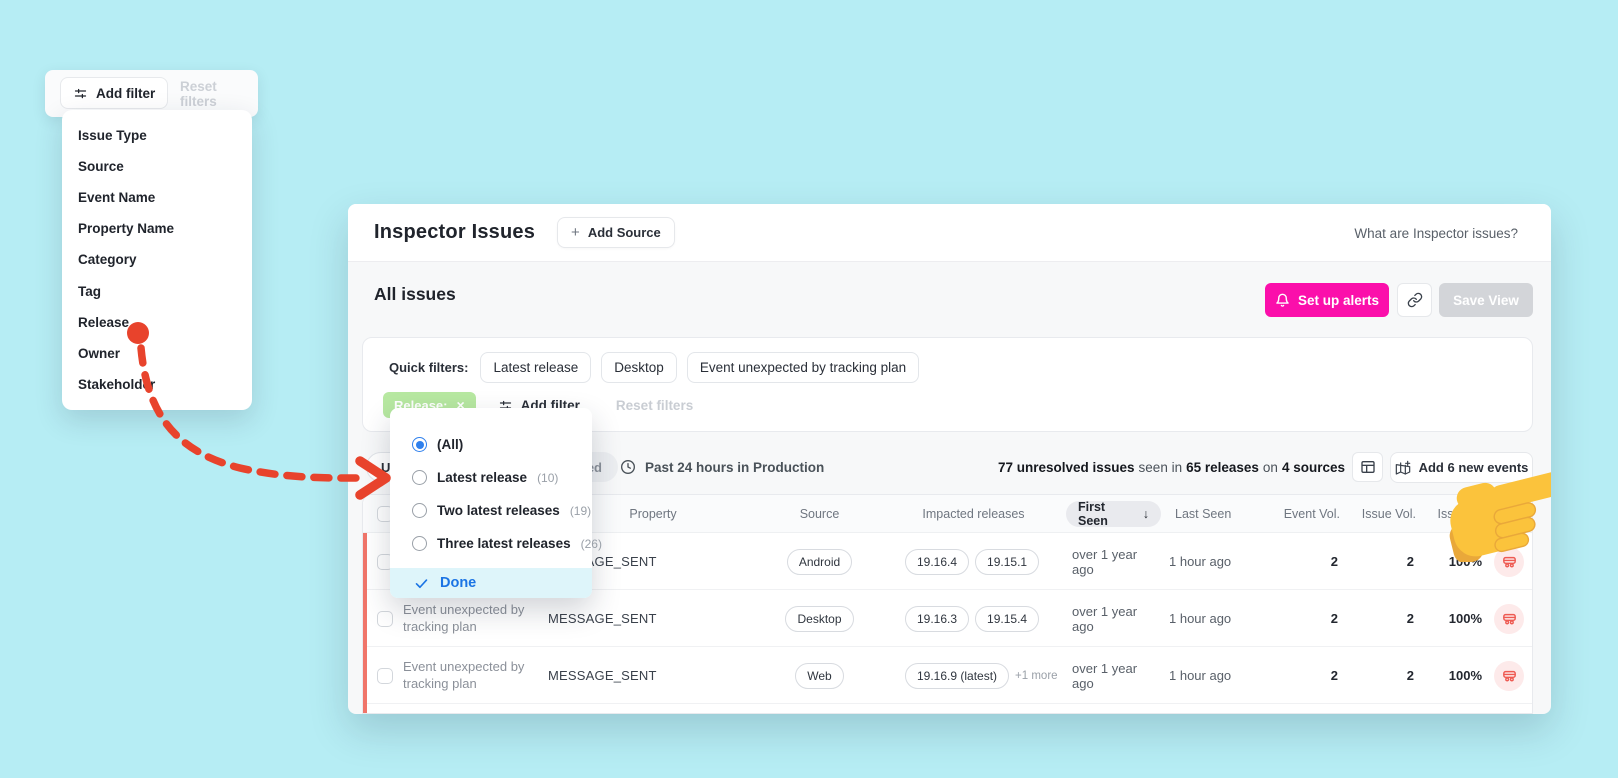 The width and height of the screenshot is (1618, 778). Describe the element at coordinates (1311, 513) in the screenshot. I see `col-event-vol: Event Vol.` at that location.